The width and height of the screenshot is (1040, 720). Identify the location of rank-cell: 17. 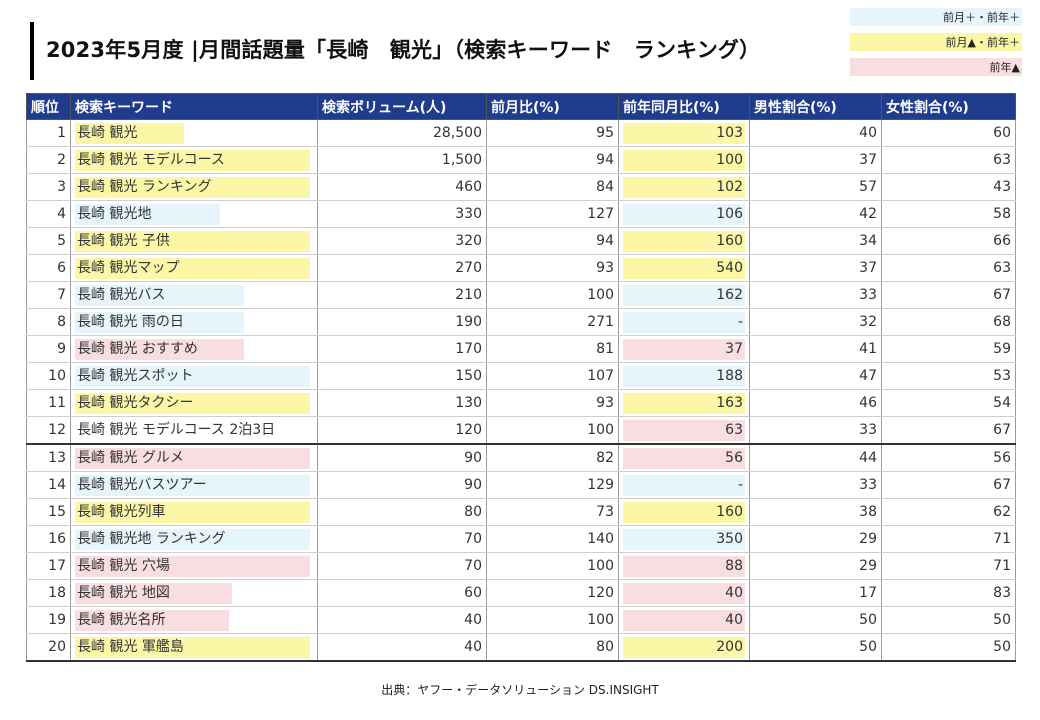
(48, 566).